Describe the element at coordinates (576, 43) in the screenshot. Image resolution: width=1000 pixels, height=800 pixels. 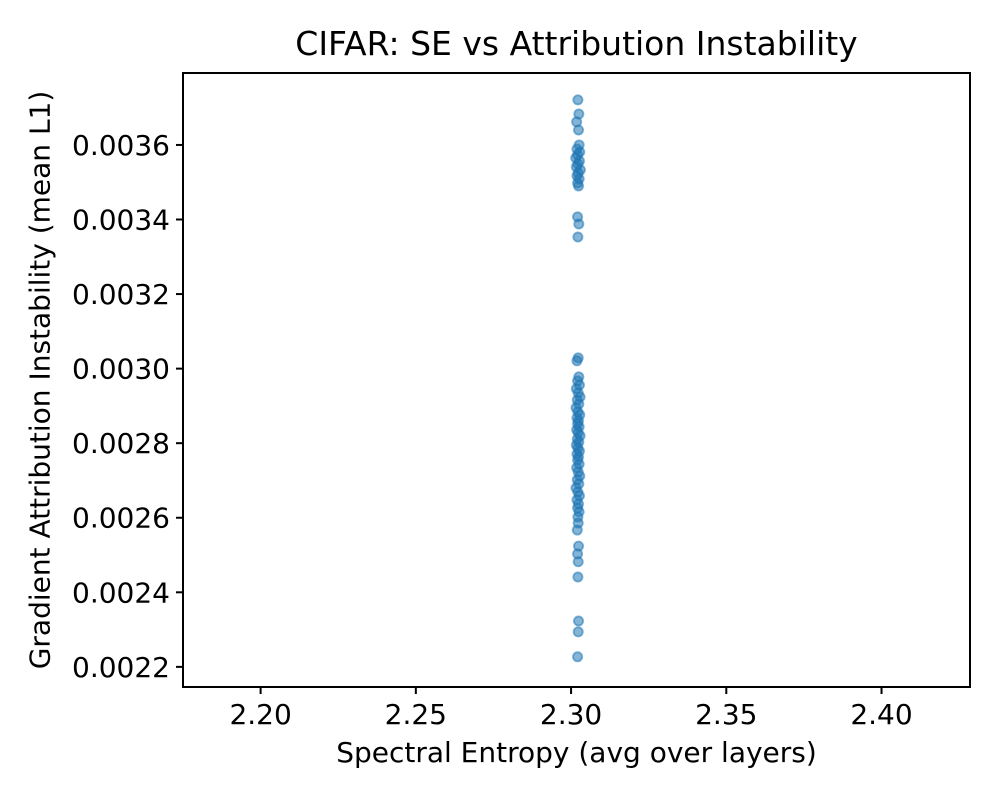
I see `chart-title: CIFAR: SE vs Attribution Instability` at that location.